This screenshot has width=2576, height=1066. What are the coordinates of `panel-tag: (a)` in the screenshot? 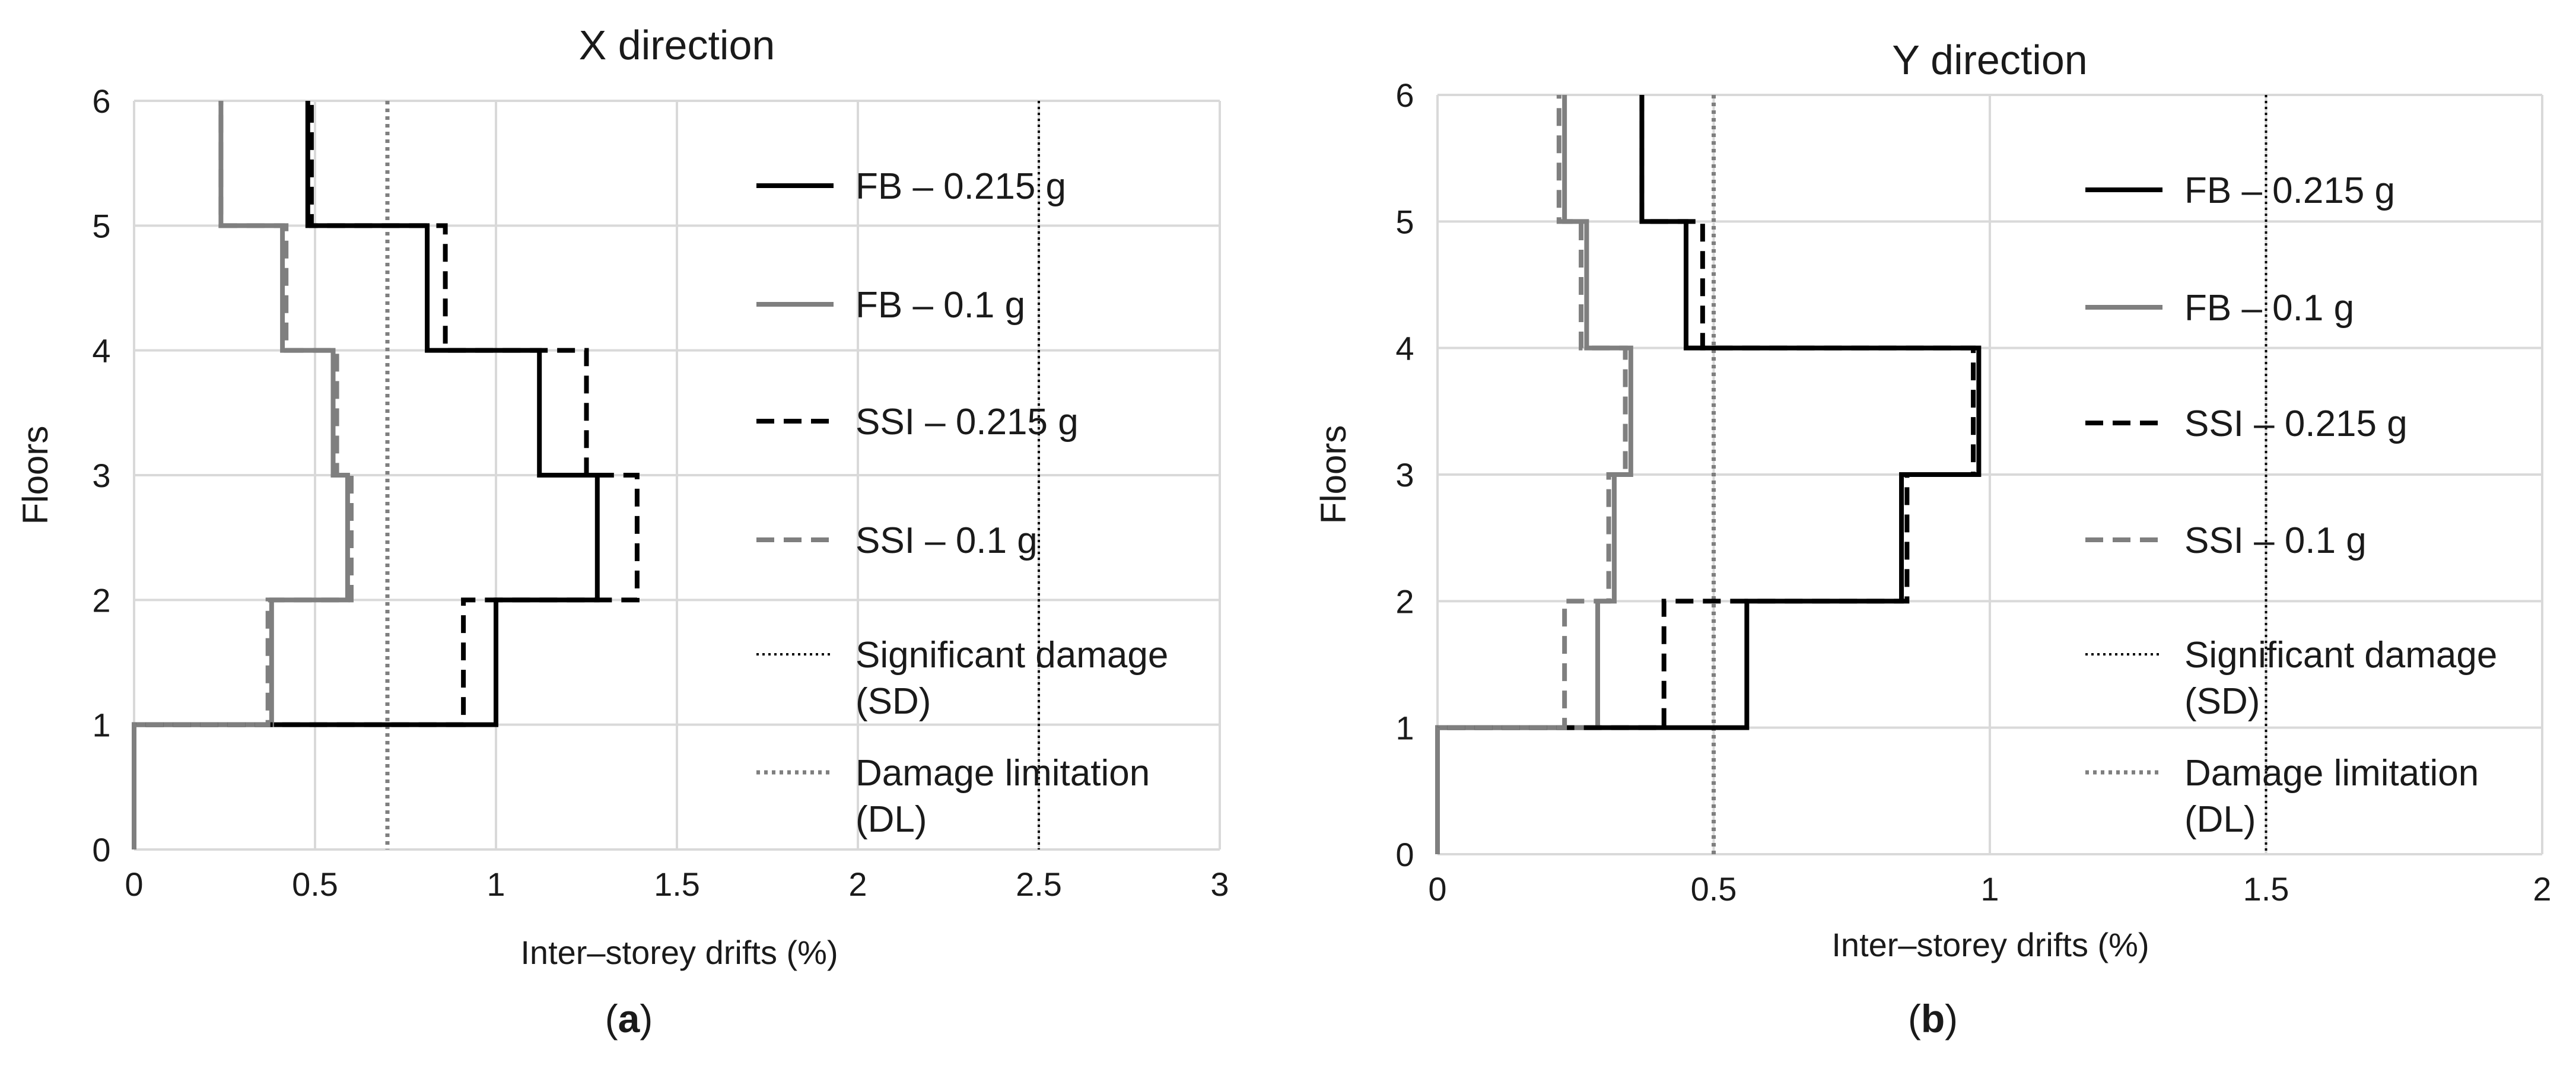 It's located at (629, 1018).